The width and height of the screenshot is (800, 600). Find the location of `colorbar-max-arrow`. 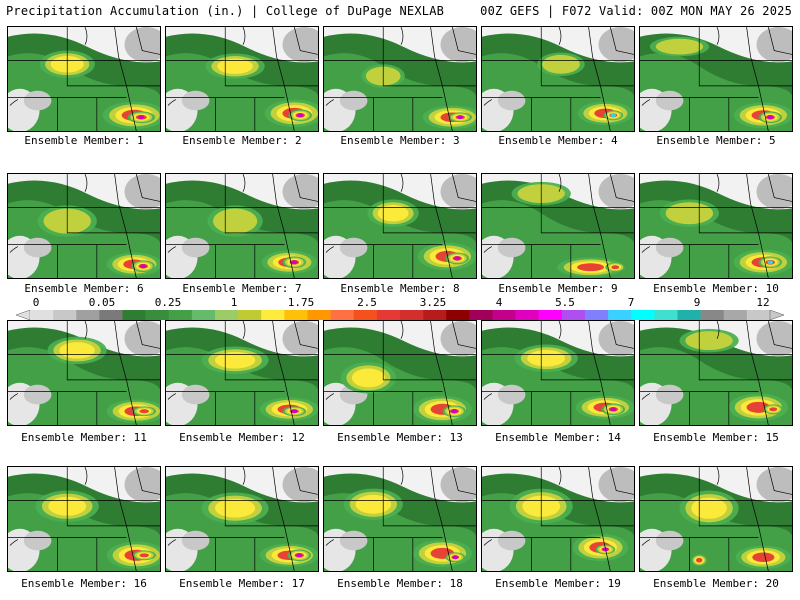

colorbar-max-arrow is located at coordinates (776, 315).